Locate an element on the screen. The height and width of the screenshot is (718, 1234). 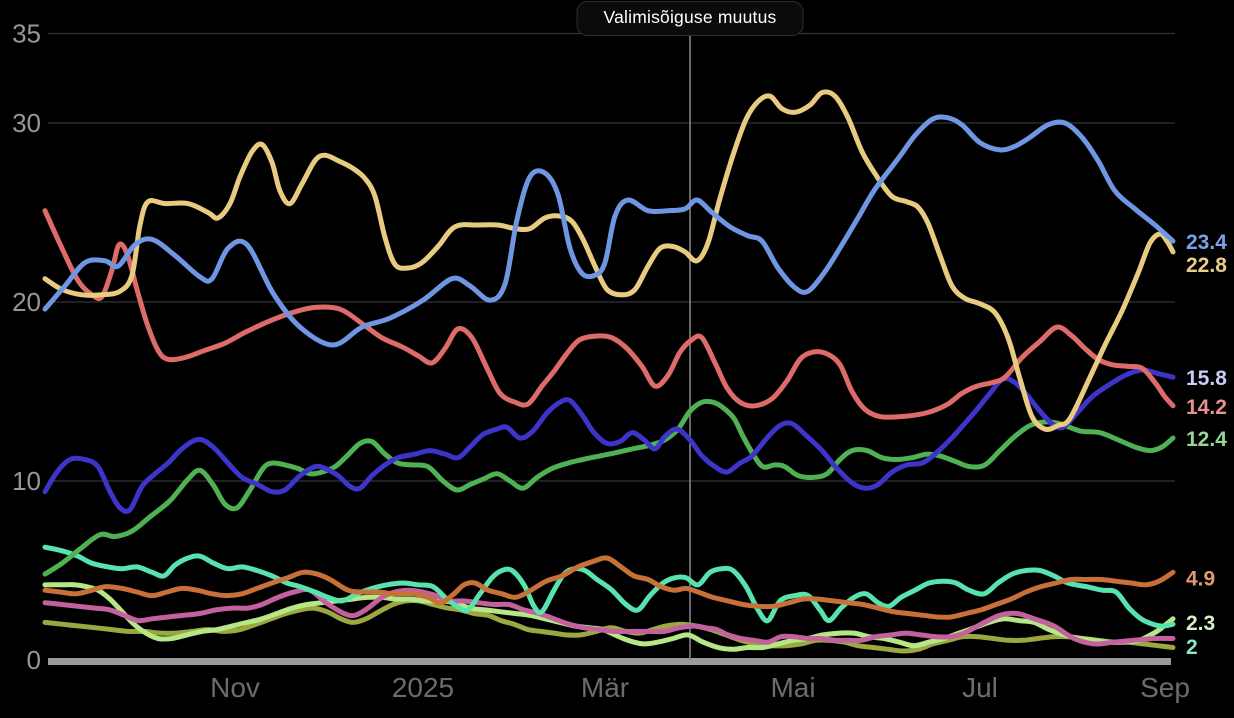
event-annotation: Valimisõiguse muutus is located at coordinates (690, 18).